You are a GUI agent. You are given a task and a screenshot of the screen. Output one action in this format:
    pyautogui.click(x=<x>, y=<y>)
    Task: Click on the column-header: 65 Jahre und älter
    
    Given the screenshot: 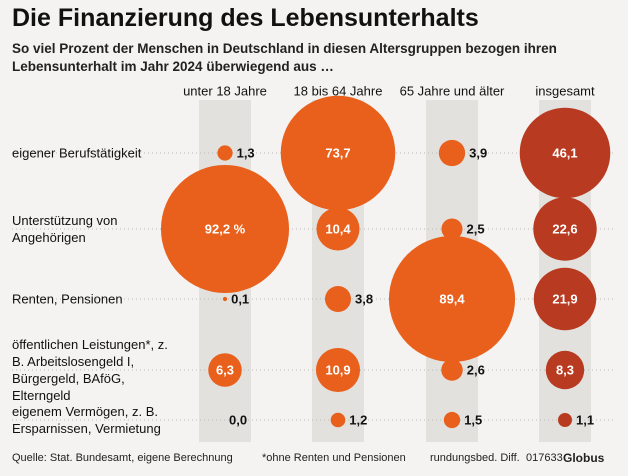 What is the action you would take?
    pyautogui.click(x=452, y=90)
    